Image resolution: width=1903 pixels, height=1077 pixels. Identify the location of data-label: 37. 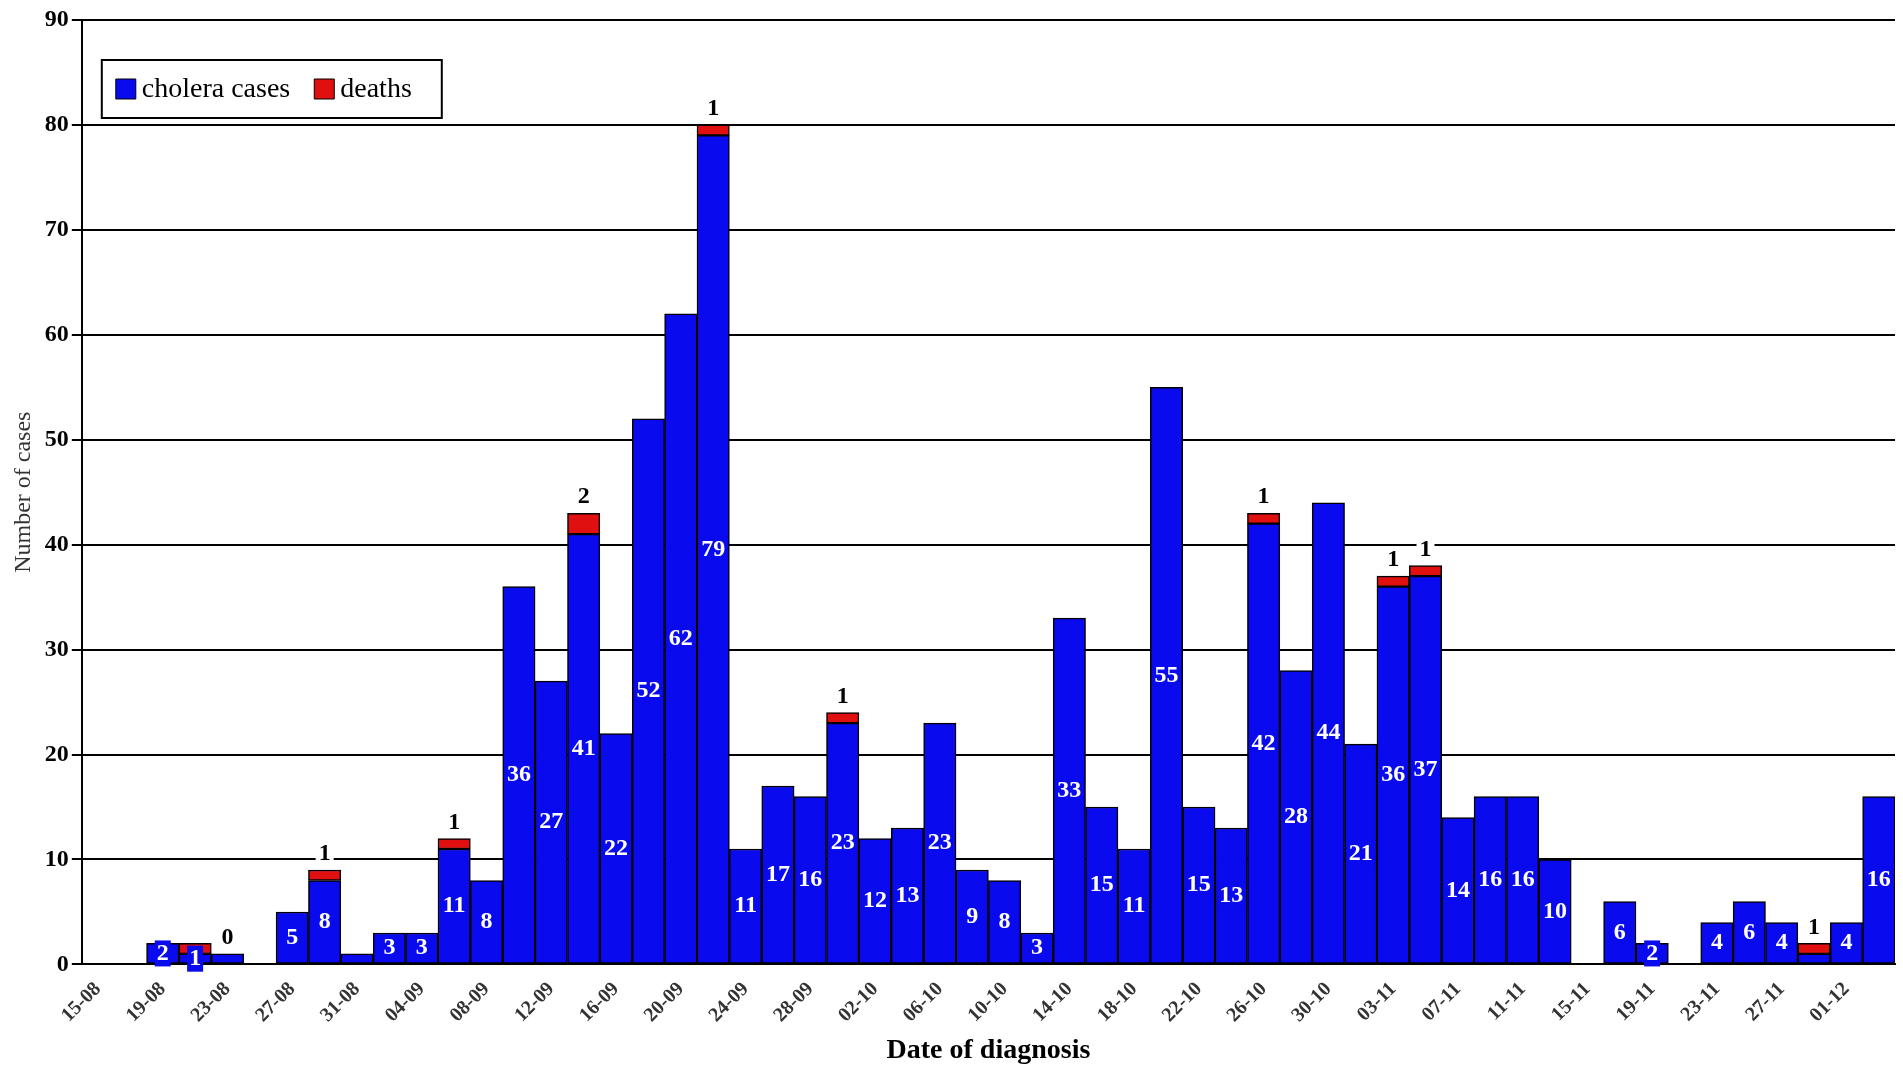
(1425, 768).